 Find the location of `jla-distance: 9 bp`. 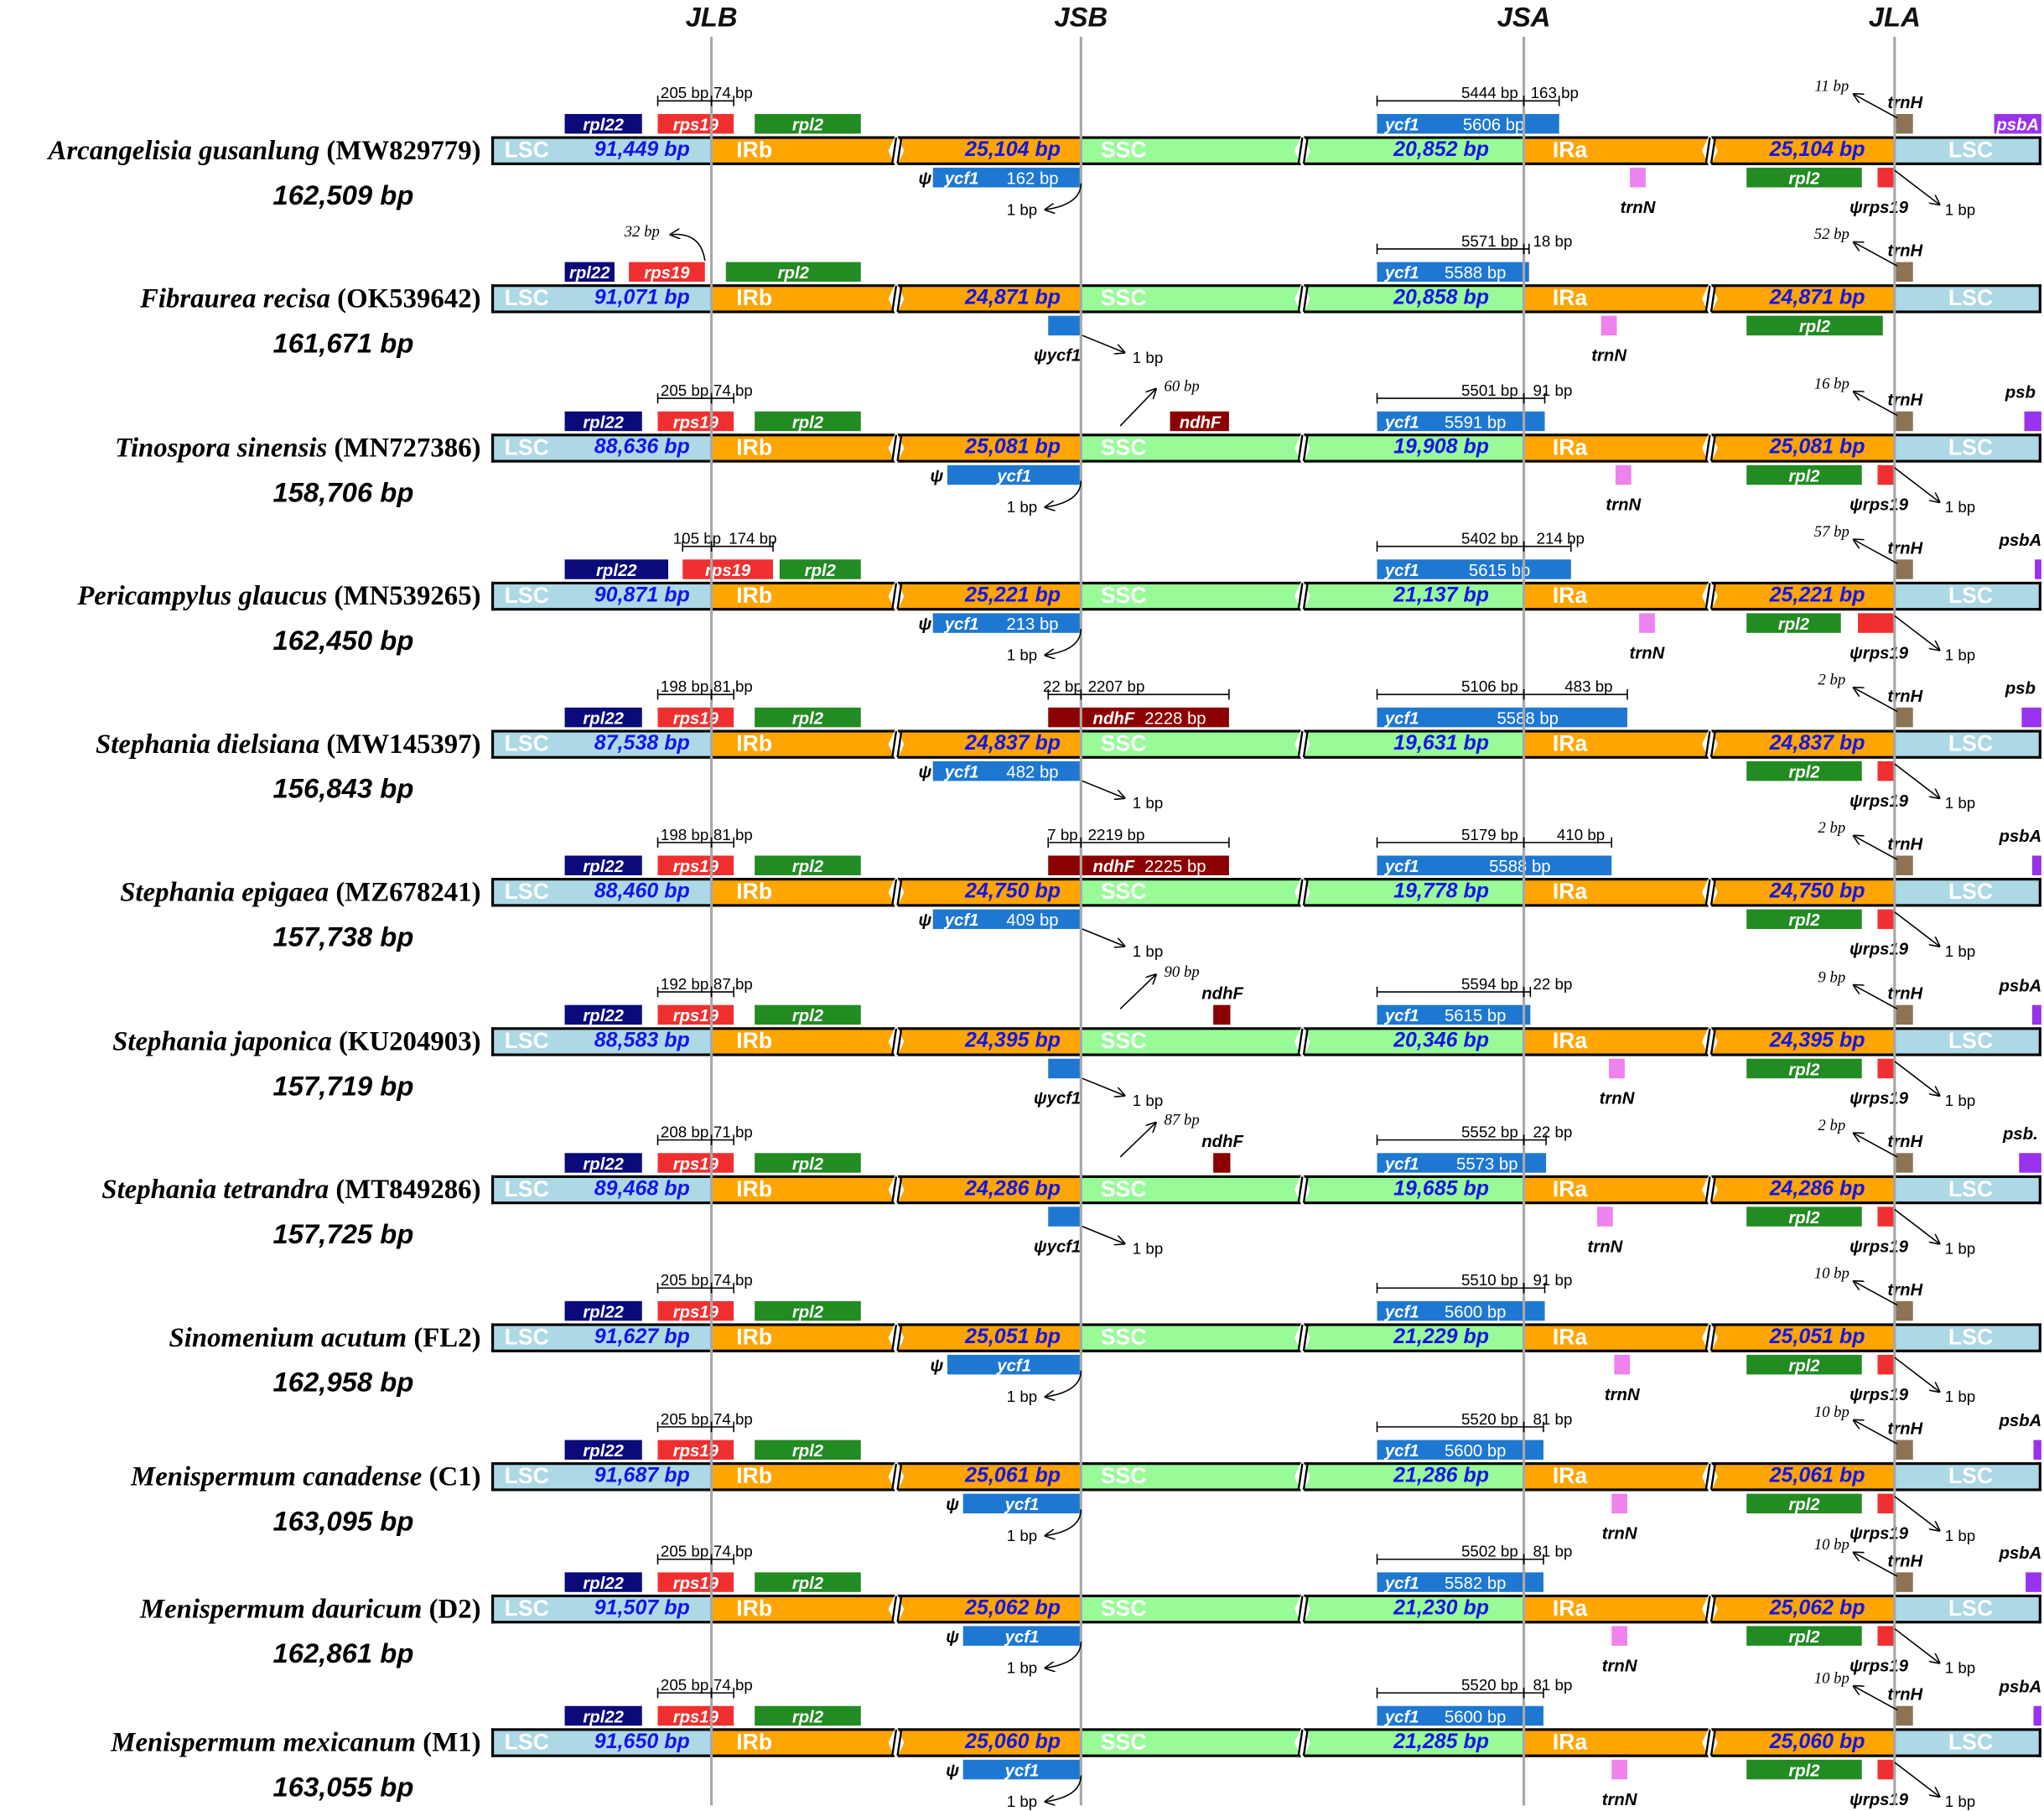

jla-distance: 9 bp is located at coordinates (1832, 978).